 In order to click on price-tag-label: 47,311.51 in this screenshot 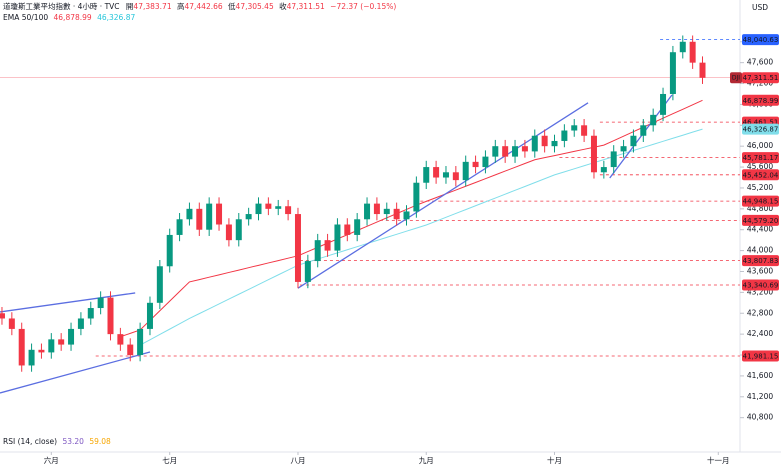, I will do `click(761, 78)`.